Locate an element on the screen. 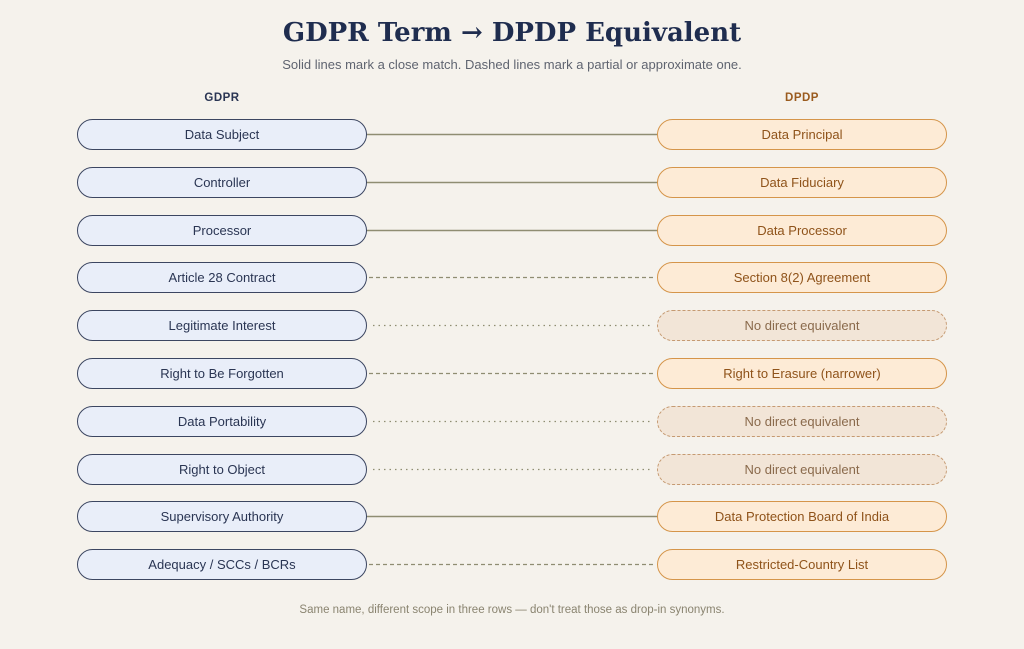 Image resolution: width=1024 pixels, height=649 pixels. gdpr-term: Article 28 Contract is located at coordinates (222, 277).